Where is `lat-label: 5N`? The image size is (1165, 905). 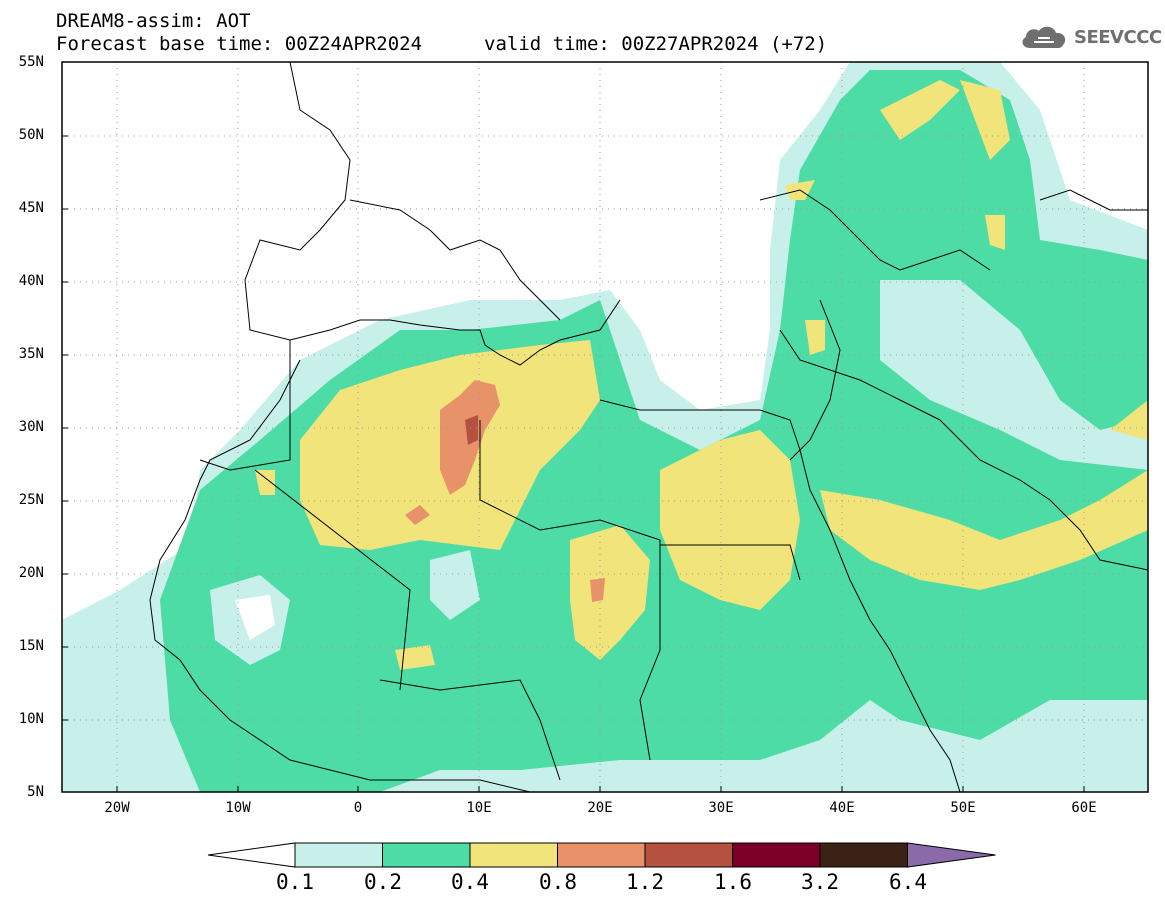 lat-label: 5N is located at coordinates (35, 792).